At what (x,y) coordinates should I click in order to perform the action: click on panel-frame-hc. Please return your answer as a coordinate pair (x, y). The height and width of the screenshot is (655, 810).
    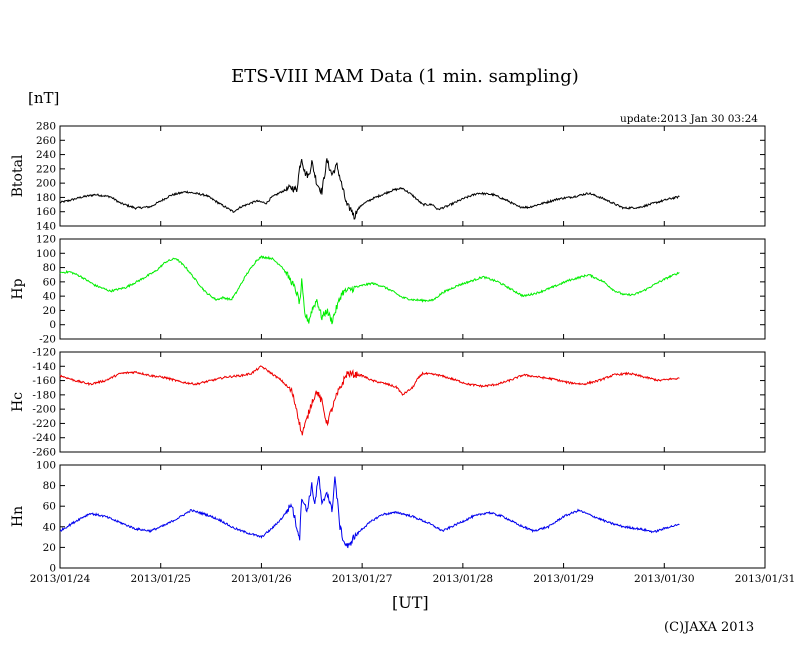
    Looking at the image, I should click on (412, 402).